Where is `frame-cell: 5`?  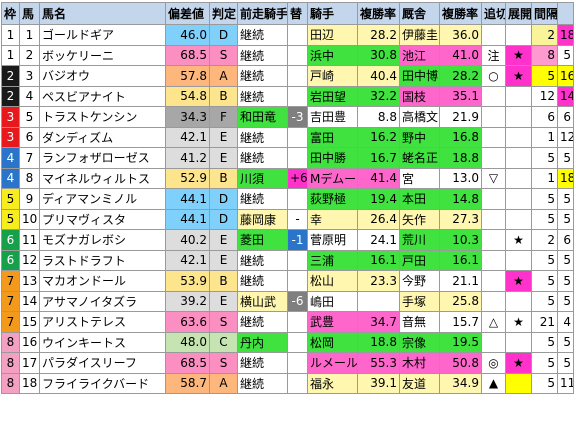
frame-cell: 5 is located at coordinates (10, 199).